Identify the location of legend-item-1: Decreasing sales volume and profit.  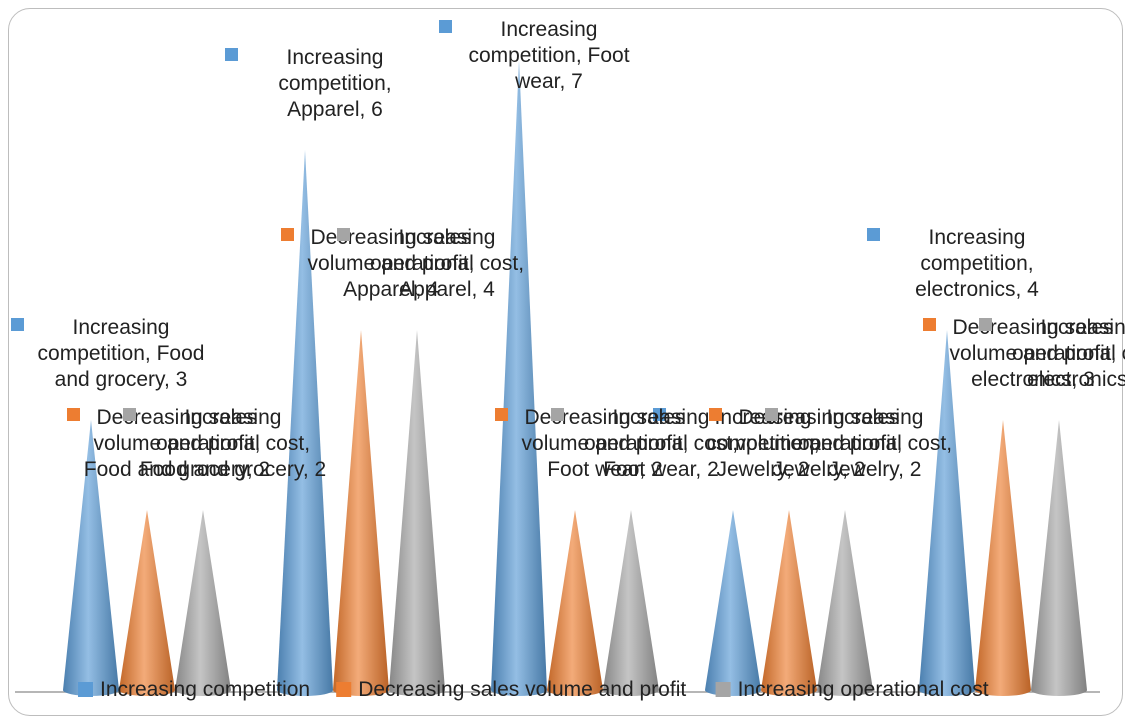
(511, 689).